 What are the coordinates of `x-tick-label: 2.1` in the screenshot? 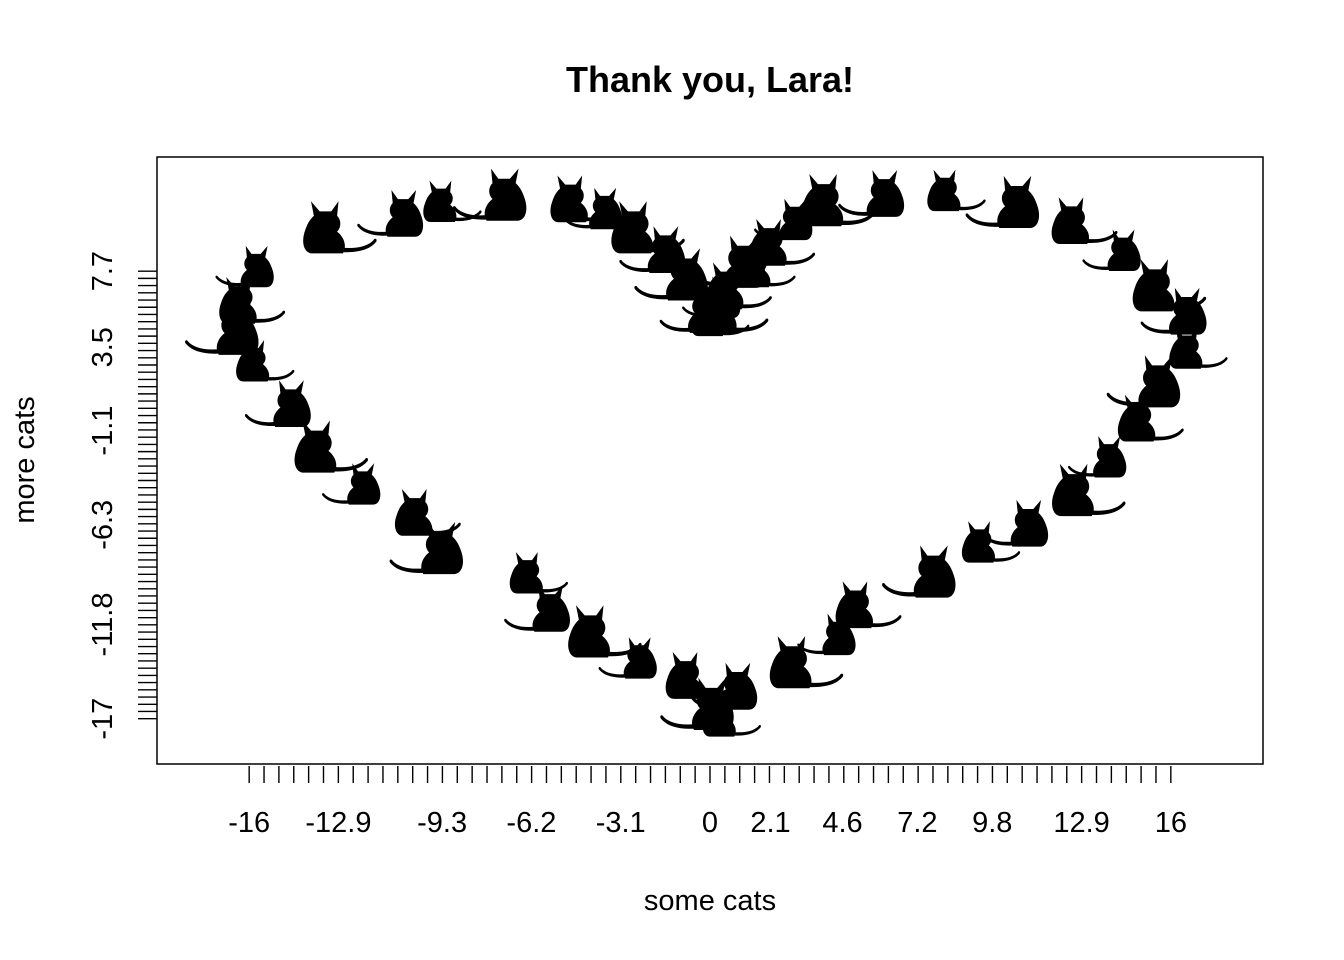 It's located at (770, 823).